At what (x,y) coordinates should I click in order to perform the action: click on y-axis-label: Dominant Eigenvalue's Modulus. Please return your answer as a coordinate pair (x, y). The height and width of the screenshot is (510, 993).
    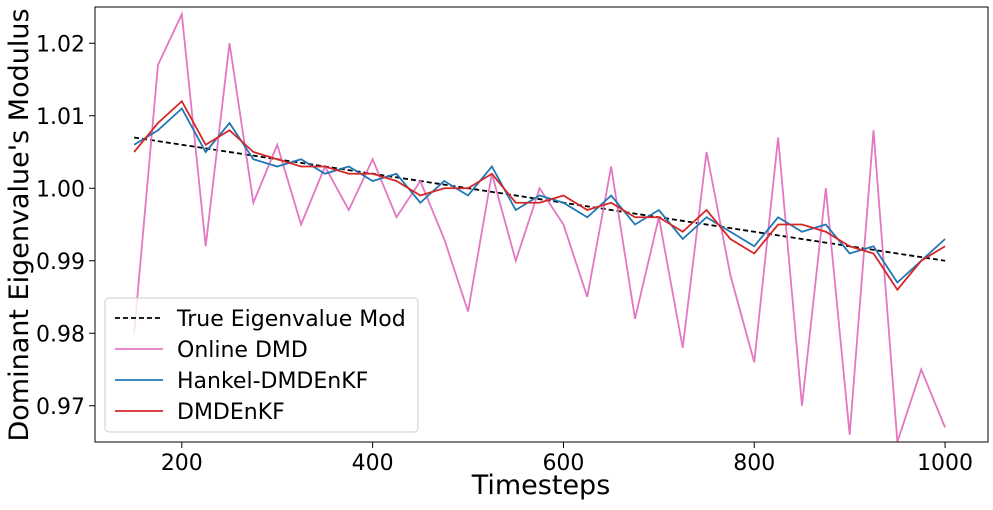
    Looking at the image, I should click on (19, 224).